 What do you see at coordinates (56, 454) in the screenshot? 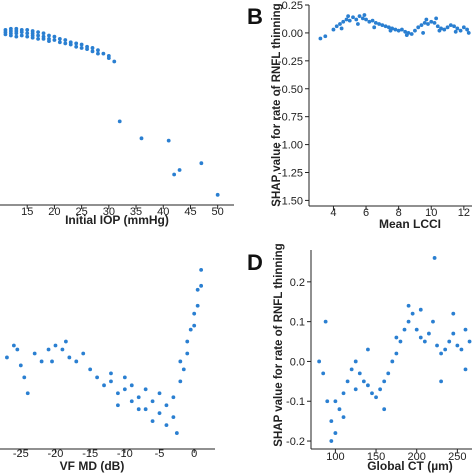
I see `x-tick-label: -20` at bounding box center [56, 454].